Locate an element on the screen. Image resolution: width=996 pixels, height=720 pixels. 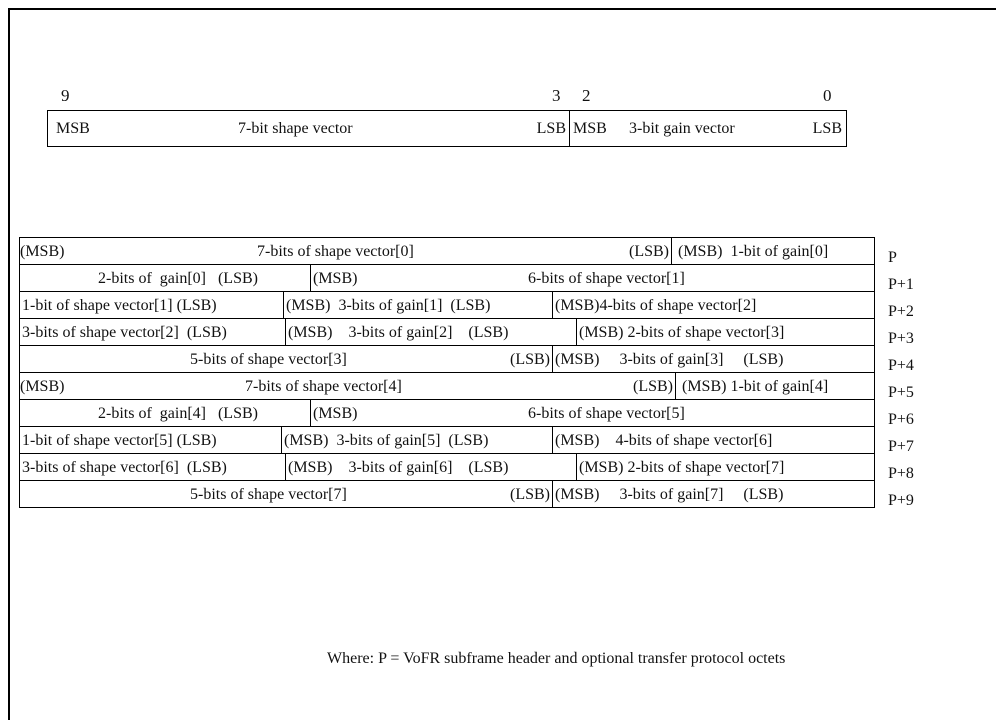
octet-p9-shape-label: 5-bits of shape vector[7] is located at coordinates (268, 494).